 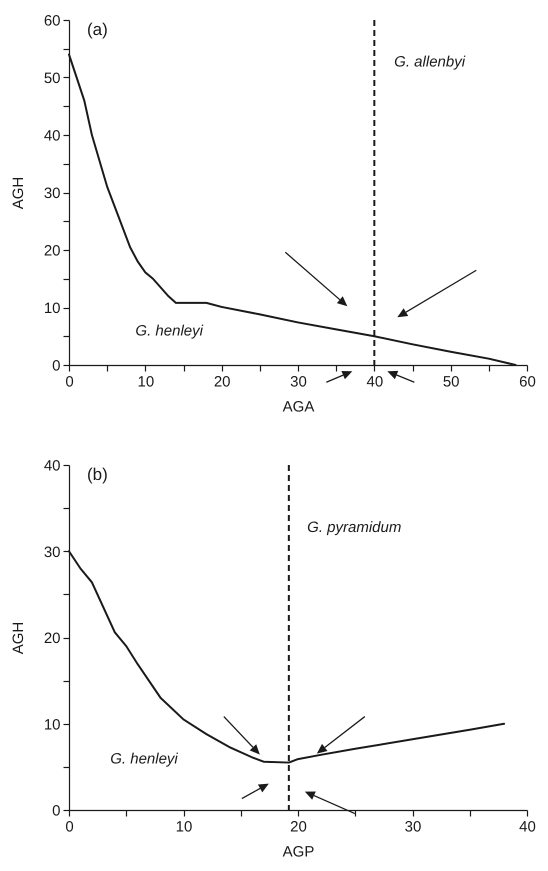 What do you see at coordinates (97, 29) in the screenshot?
I see `chart-title: (a)` at bounding box center [97, 29].